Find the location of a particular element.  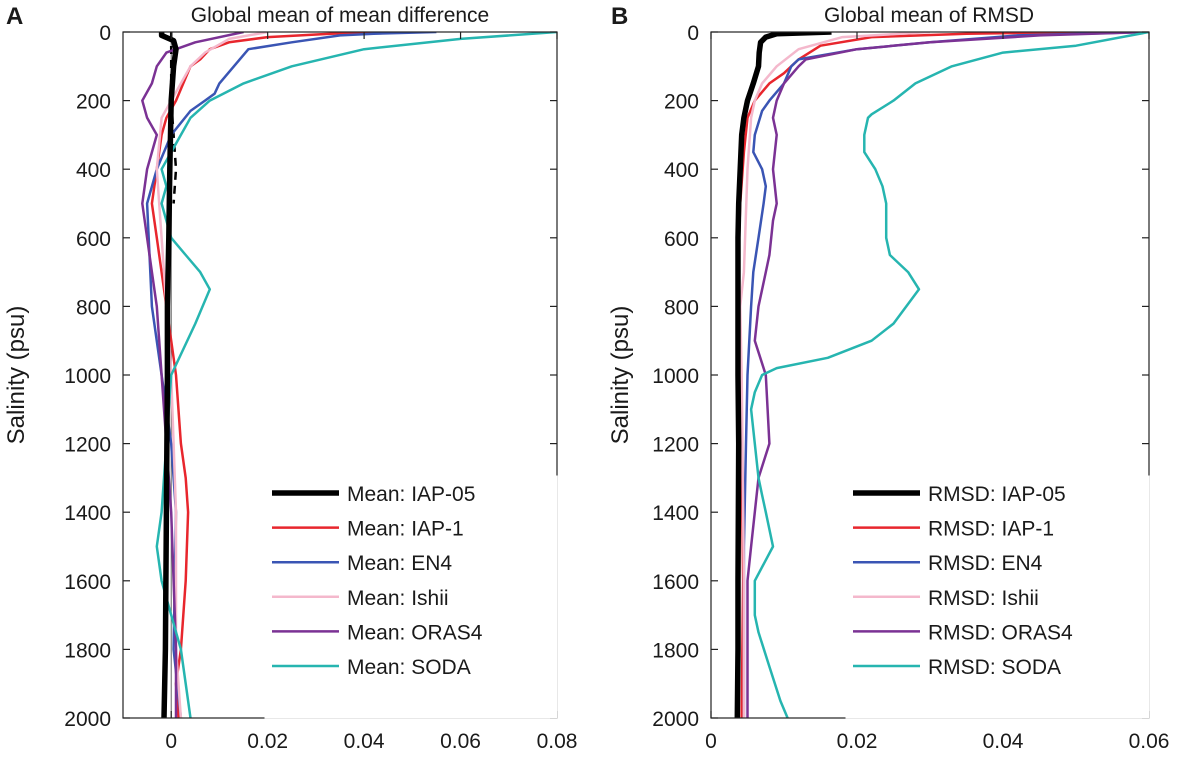

series-line-rmsd-ishii is located at coordinates (834, 375).